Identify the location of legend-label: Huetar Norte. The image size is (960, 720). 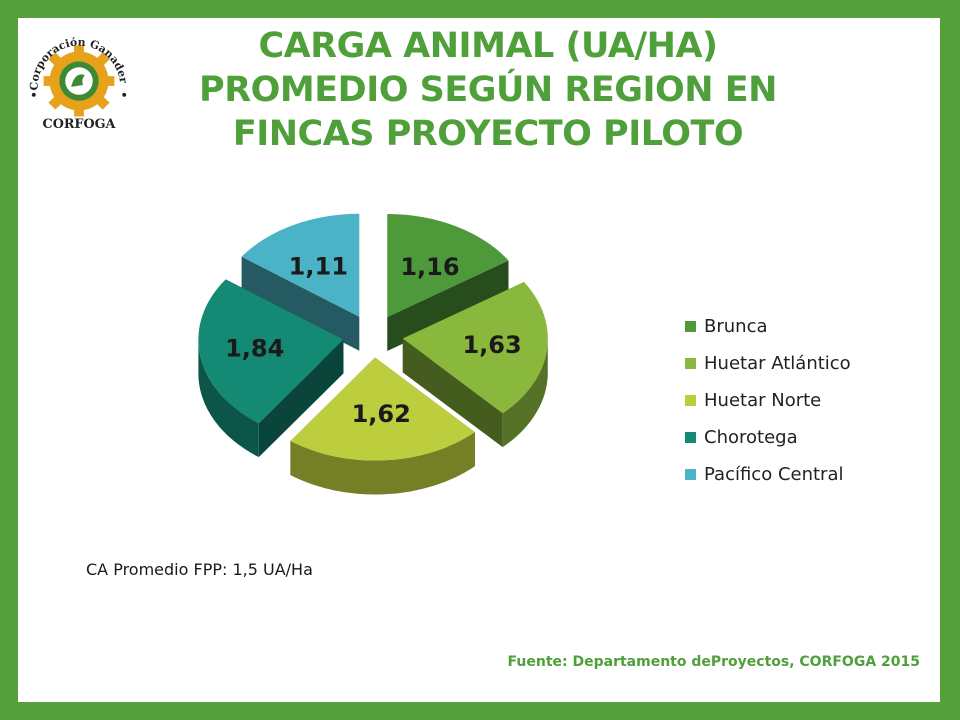
(763, 400).